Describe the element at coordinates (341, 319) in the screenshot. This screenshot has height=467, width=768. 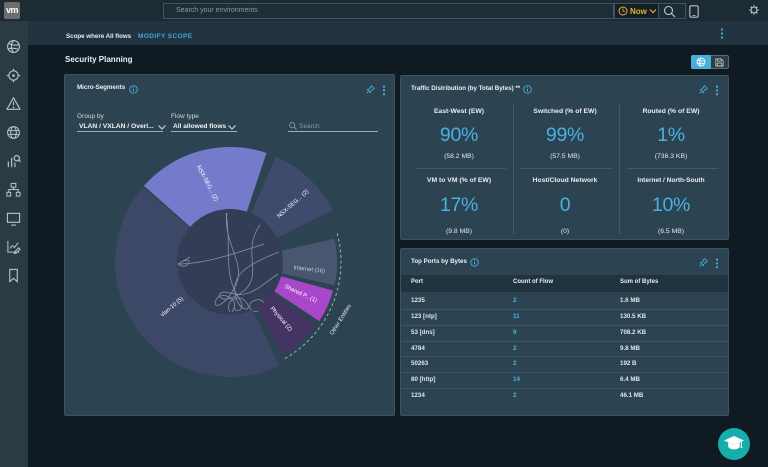
I see `svg-text: Other Entities` at that location.